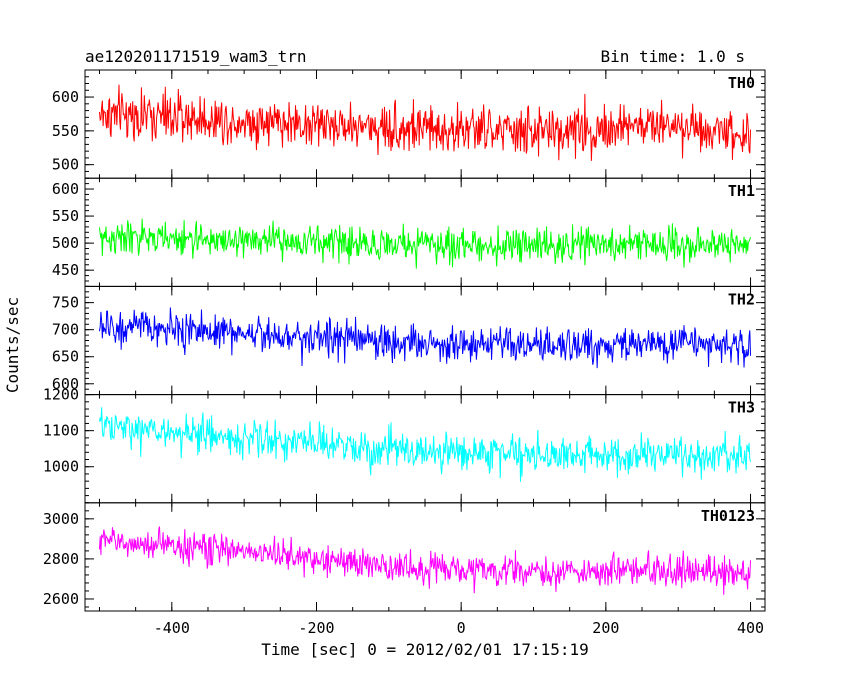 This screenshot has height=680, width=850. Describe the element at coordinates (316, 628) in the screenshot. I see `x-tick-label: -200` at that location.